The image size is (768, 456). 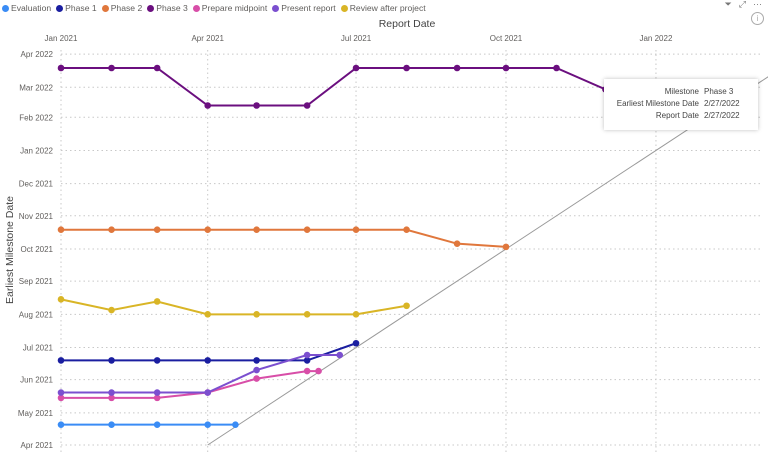 What do you see at coordinates (234, 8) in the screenshot?
I see `legend-label: Prepare midpoint` at bounding box center [234, 8].